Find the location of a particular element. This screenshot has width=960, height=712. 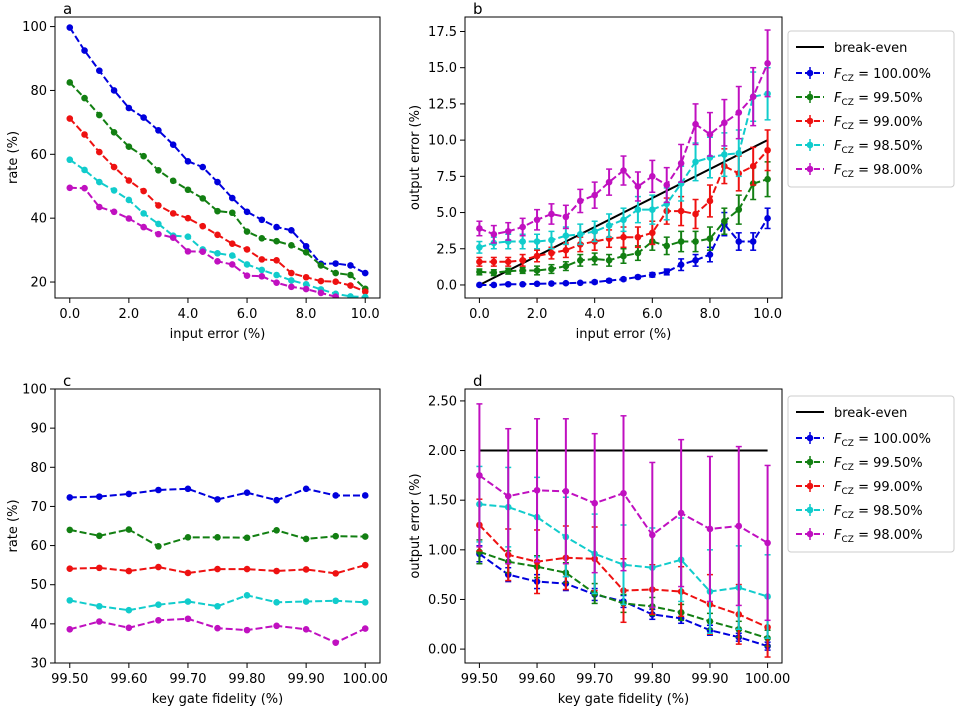

plot-area is located at coordinates (623, 159).